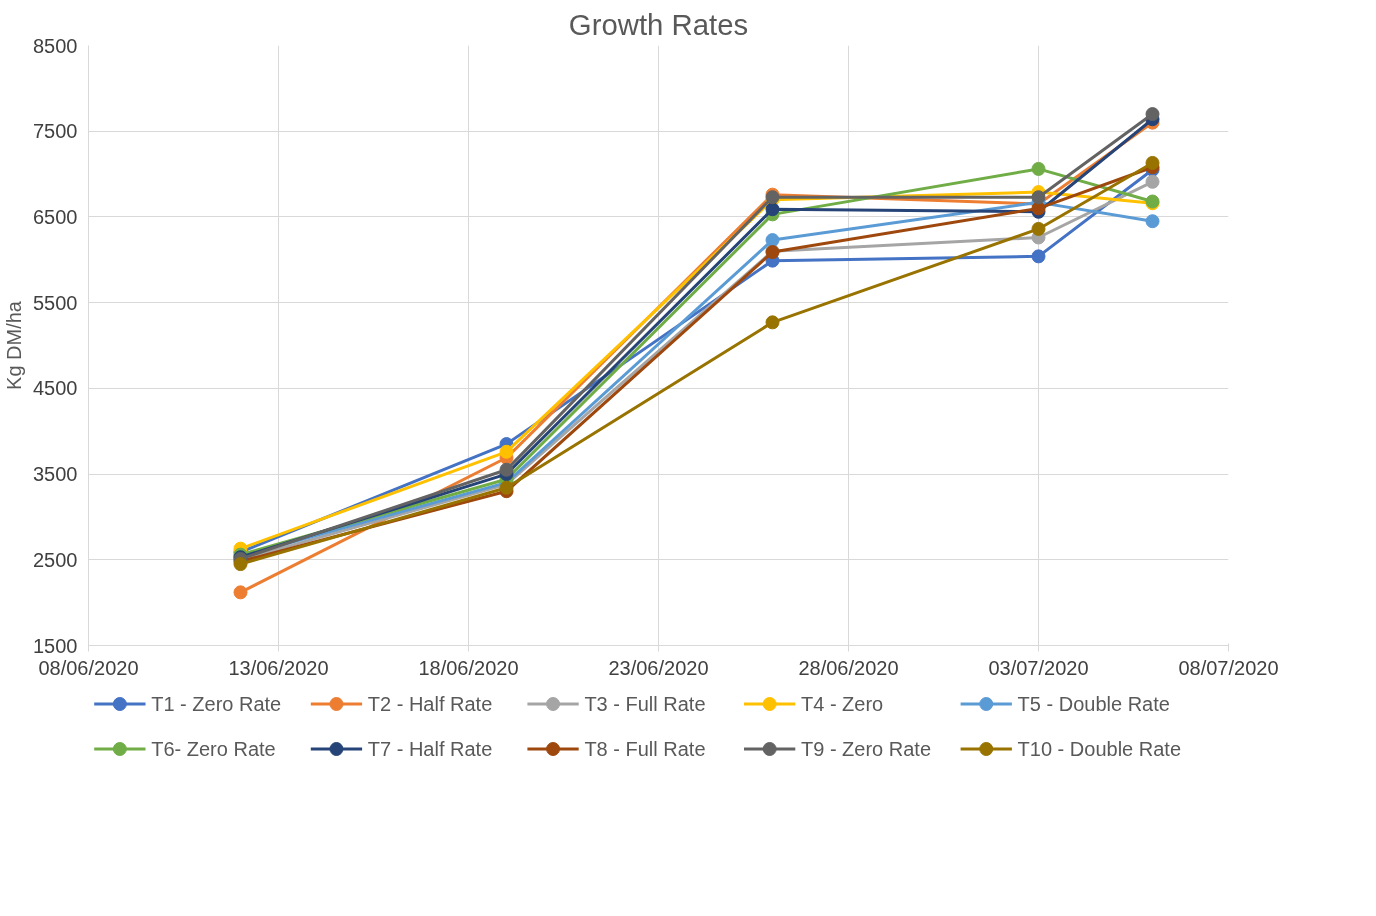 The image size is (1376, 916). Describe the element at coordinates (645, 749) in the screenshot. I see `legend-label: T8 - Full Rate` at that location.